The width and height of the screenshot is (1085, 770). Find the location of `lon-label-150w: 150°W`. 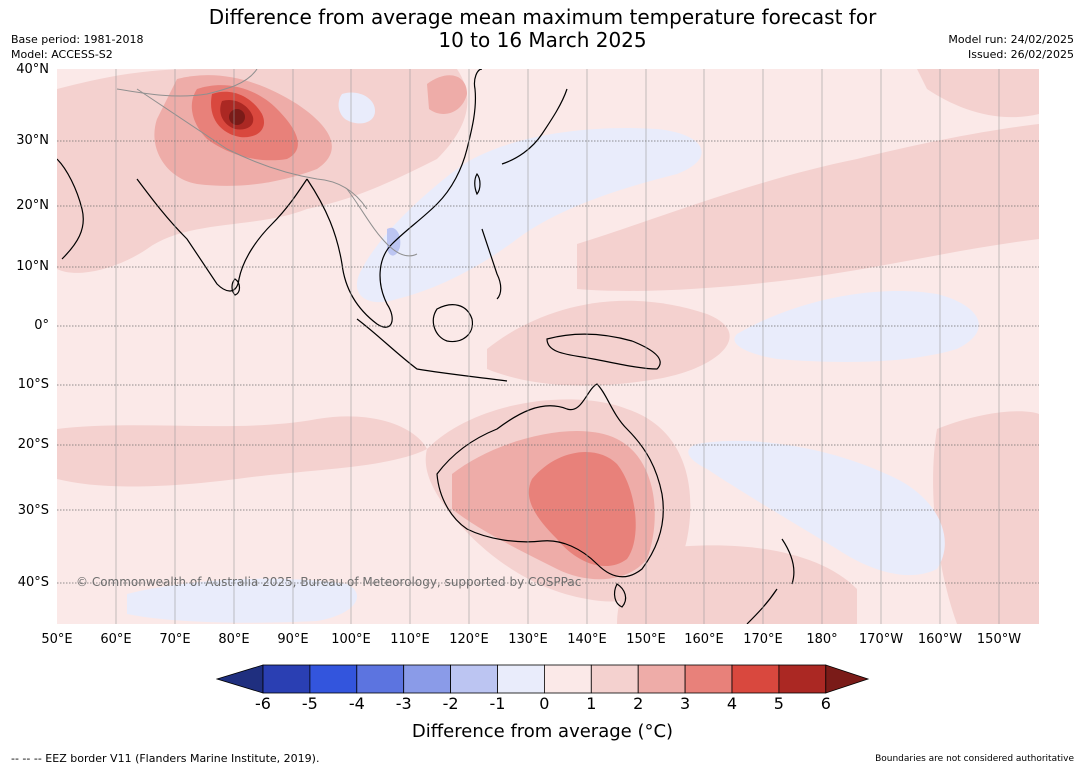

lon-label-150w: 150°W is located at coordinates (999, 639).